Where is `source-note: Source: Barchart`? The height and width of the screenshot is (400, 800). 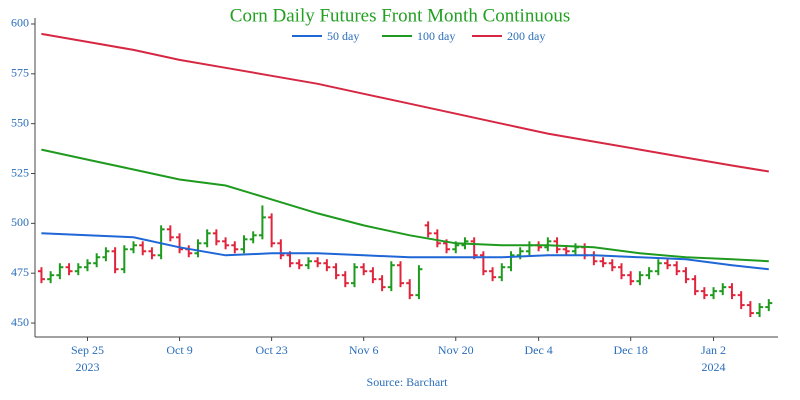
source-note: Source: Barchart is located at coordinates (408, 382).